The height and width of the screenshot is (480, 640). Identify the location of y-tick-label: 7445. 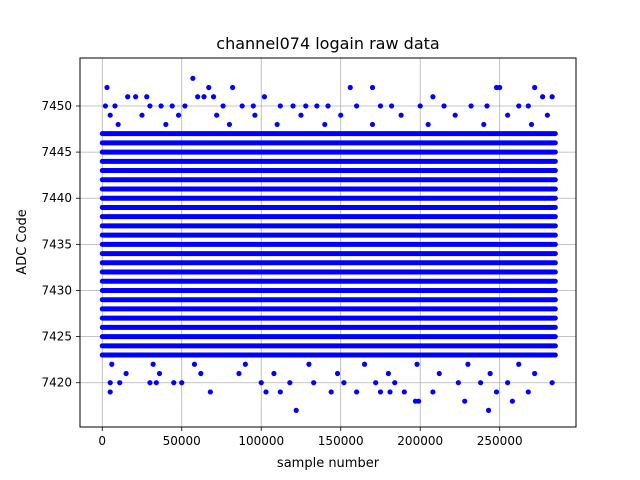
(56, 152).